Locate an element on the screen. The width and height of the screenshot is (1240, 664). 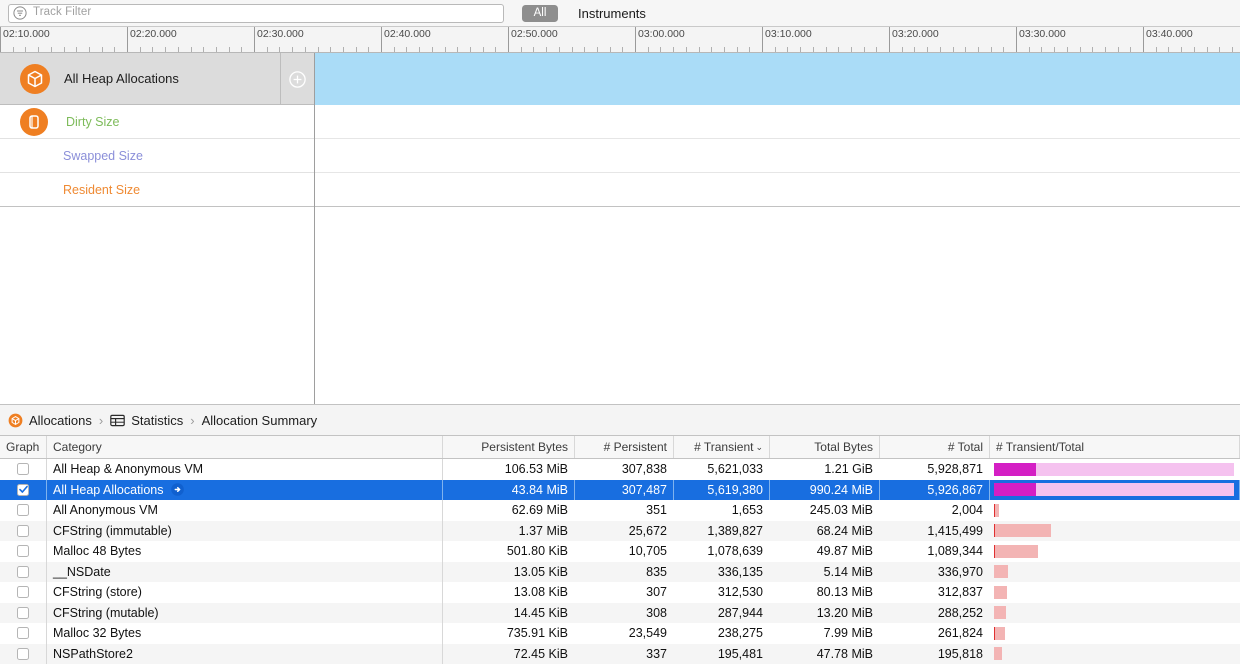
breadcrumb-item-allocation-summary: Allocation Summary is located at coordinates (260, 420).